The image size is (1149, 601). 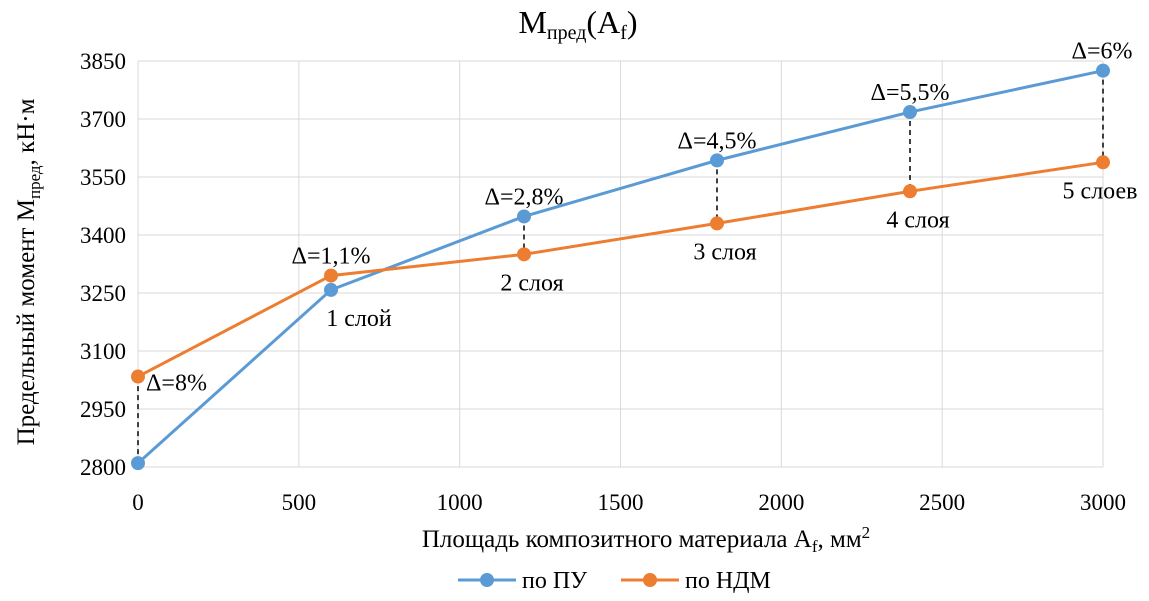 I want to click on y-tick-label: 3700, so click(x=103, y=119).